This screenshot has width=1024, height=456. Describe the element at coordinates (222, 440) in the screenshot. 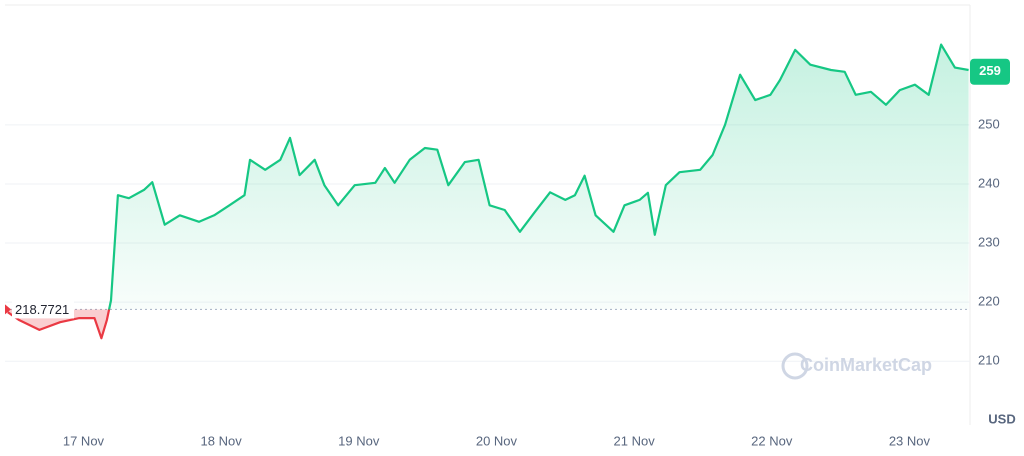

I see `x-tick-label: 18 Nov` at that location.